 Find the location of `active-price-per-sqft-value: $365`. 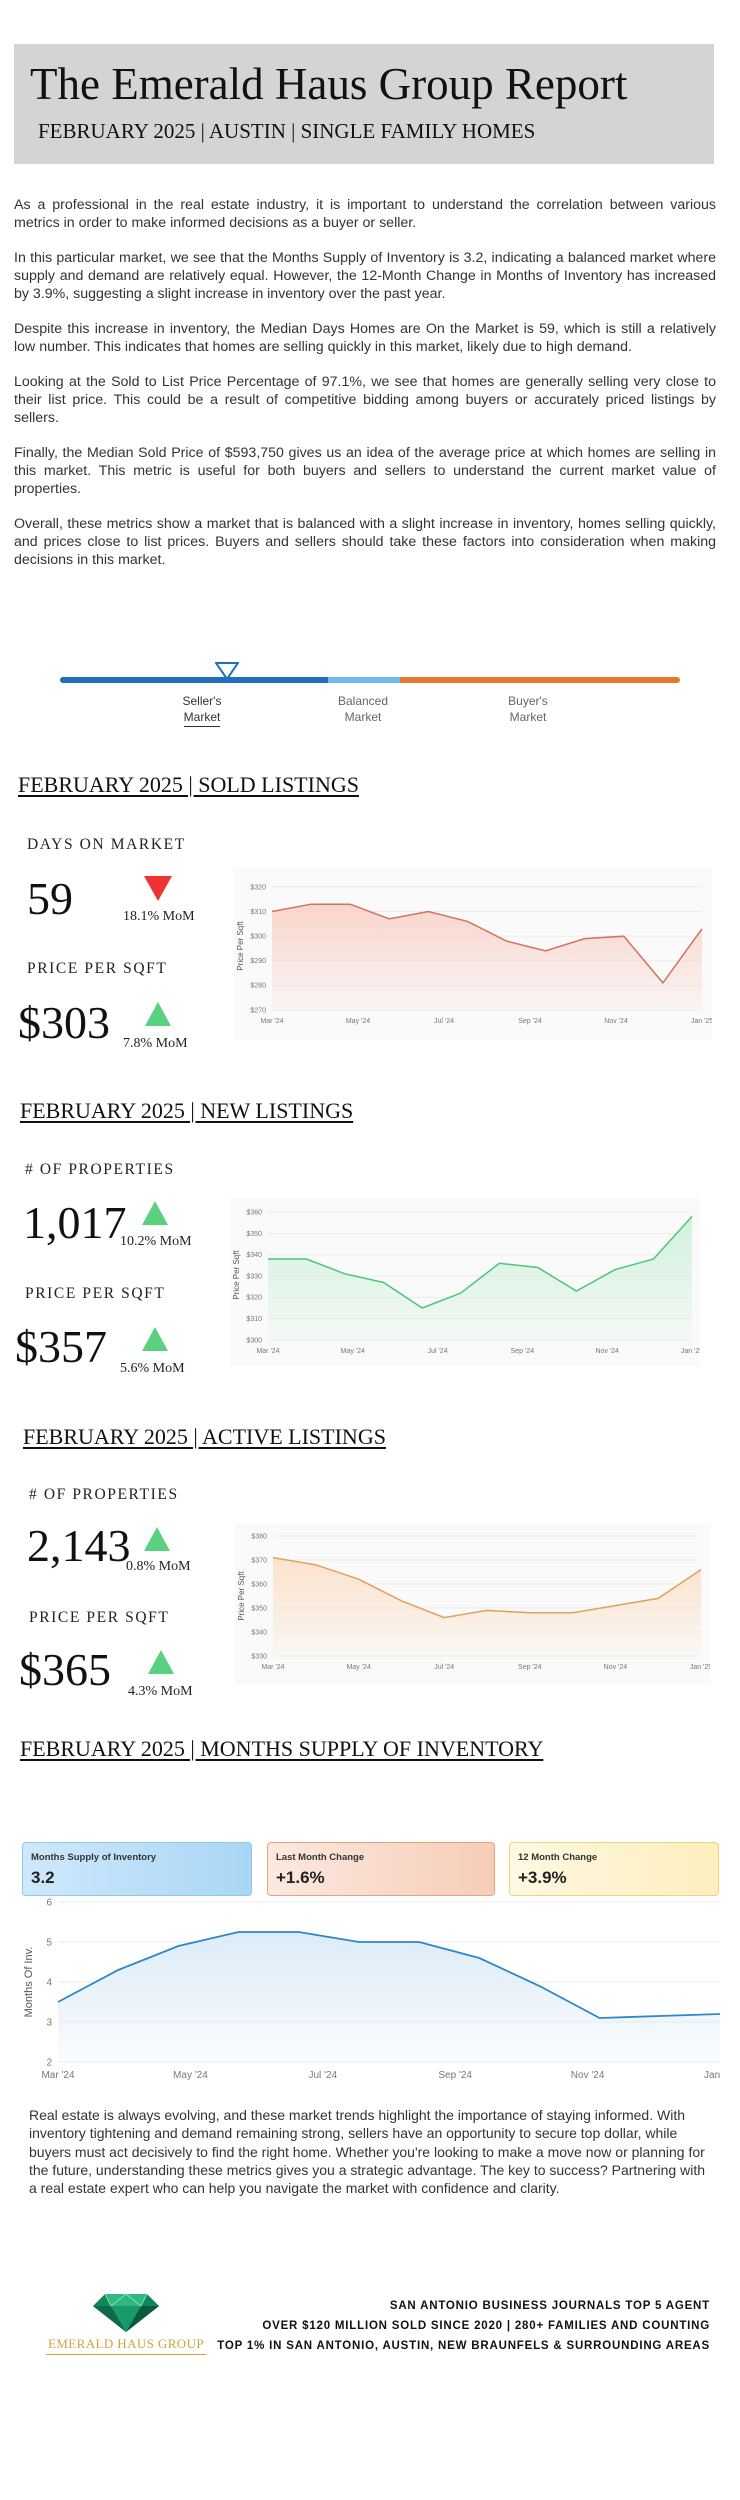

active-price-per-sqft-value: $365 is located at coordinates (65, 1669).